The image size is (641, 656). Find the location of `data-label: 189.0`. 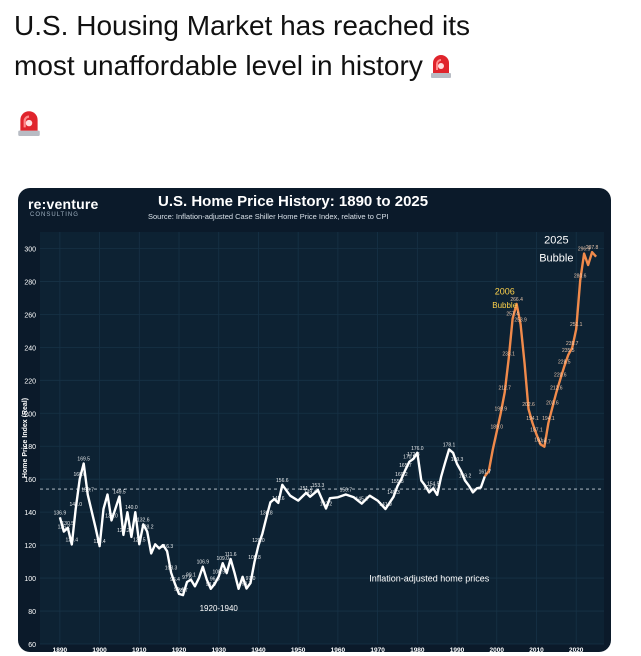

data-label: 189.0 is located at coordinates (497, 427).